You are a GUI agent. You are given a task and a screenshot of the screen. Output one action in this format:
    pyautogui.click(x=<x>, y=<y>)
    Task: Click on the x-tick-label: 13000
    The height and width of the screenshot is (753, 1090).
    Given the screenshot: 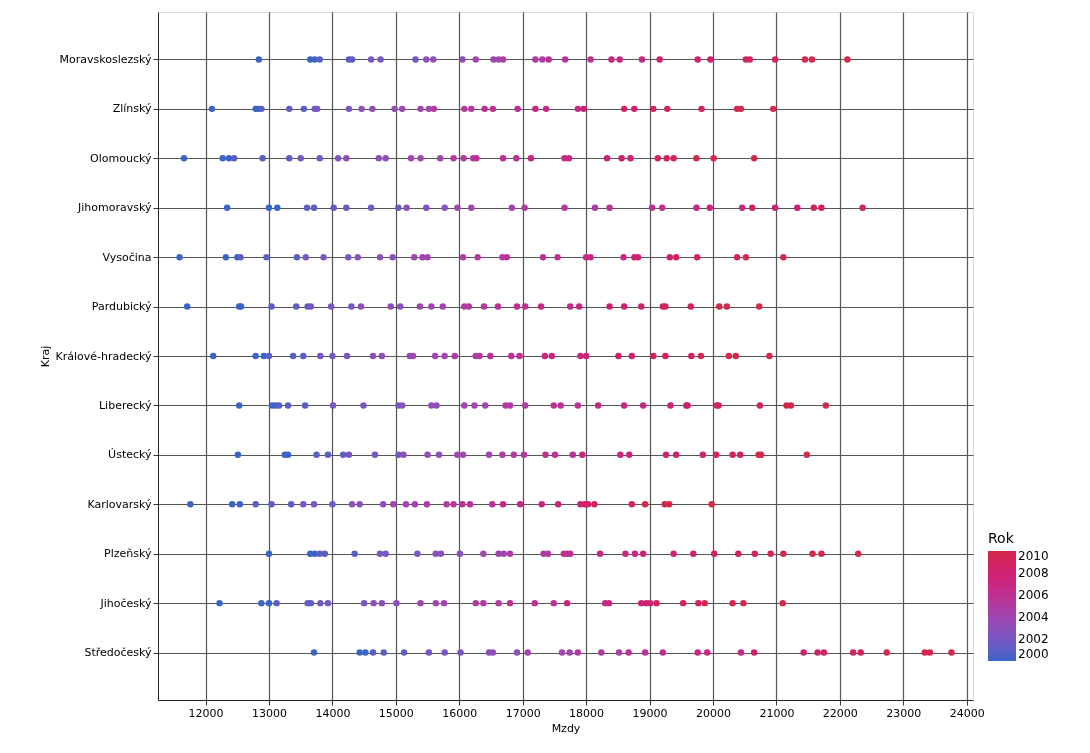 What is the action you would take?
    pyautogui.click(x=269, y=713)
    